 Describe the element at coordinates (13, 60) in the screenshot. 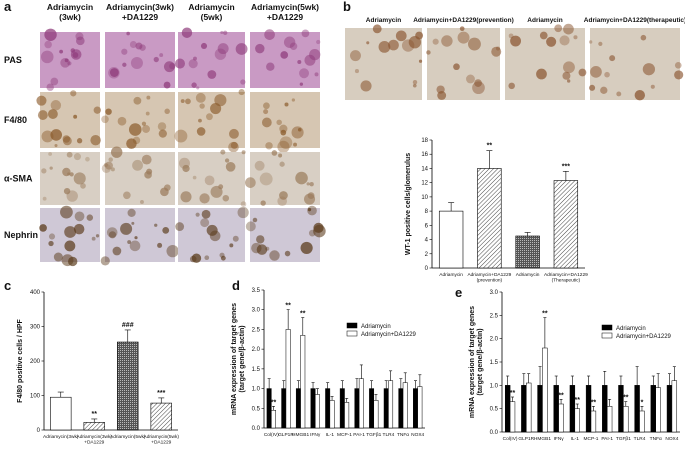

I see `row-label: PAS` at that location.